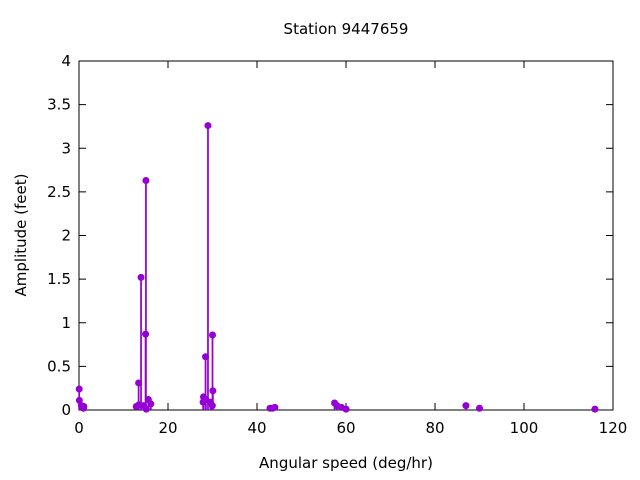 The height and width of the screenshot is (480, 640). What do you see at coordinates (21, 235) in the screenshot?
I see `y-axis-label: Amplitude (feet)` at bounding box center [21, 235].